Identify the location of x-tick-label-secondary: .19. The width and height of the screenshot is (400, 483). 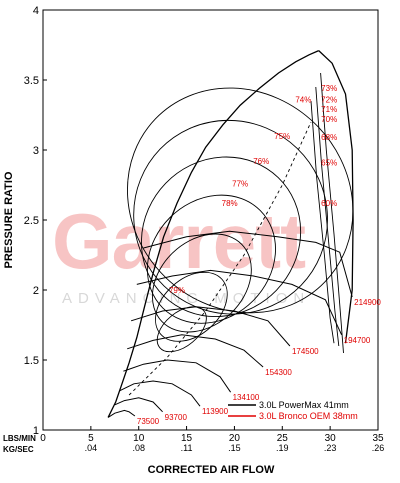
(282, 448).